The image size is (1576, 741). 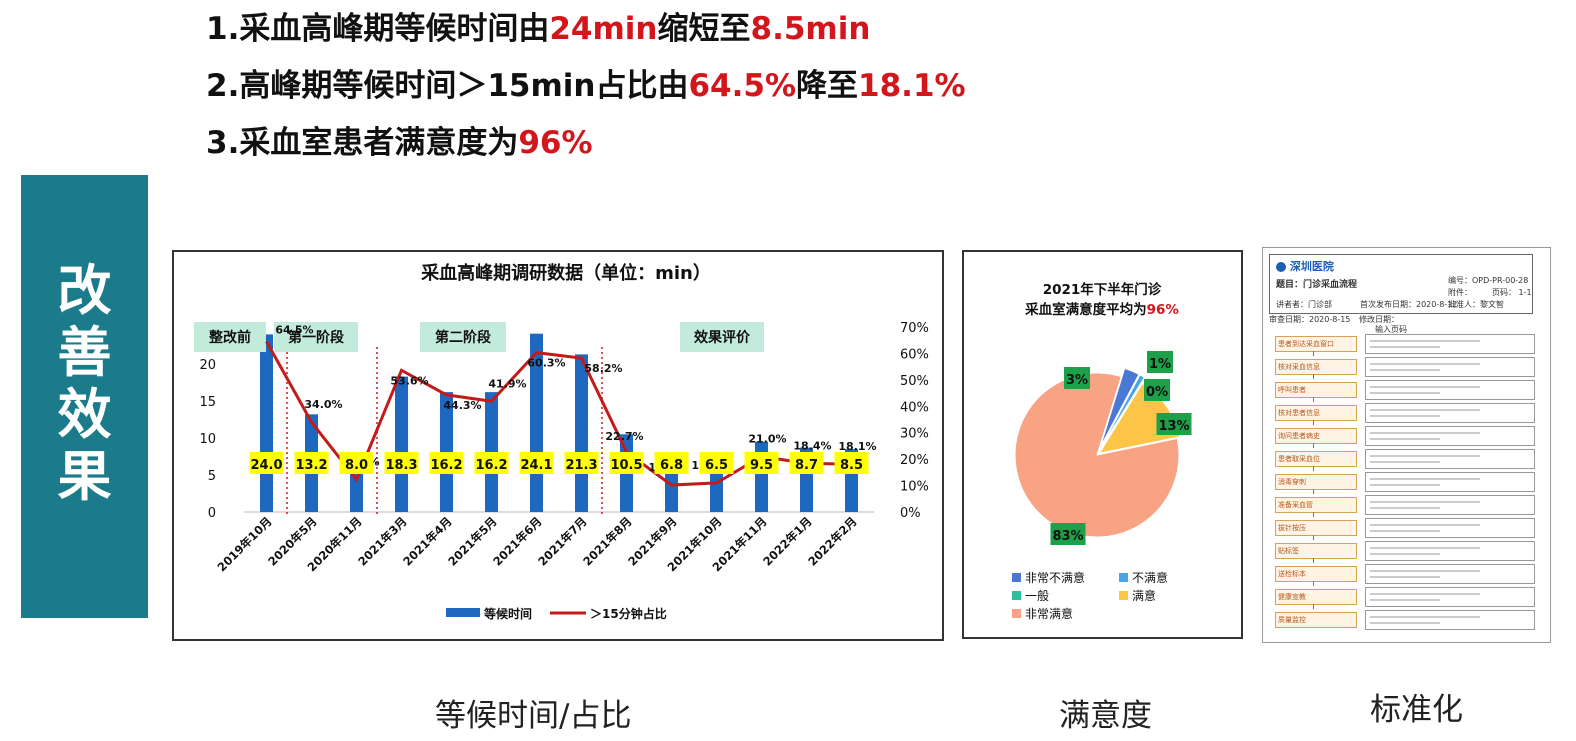 What do you see at coordinates (1317, 285) in the screenshot?
I see `doc-title: 题目：门诊采血流程` at bounding box center [1317, 285].